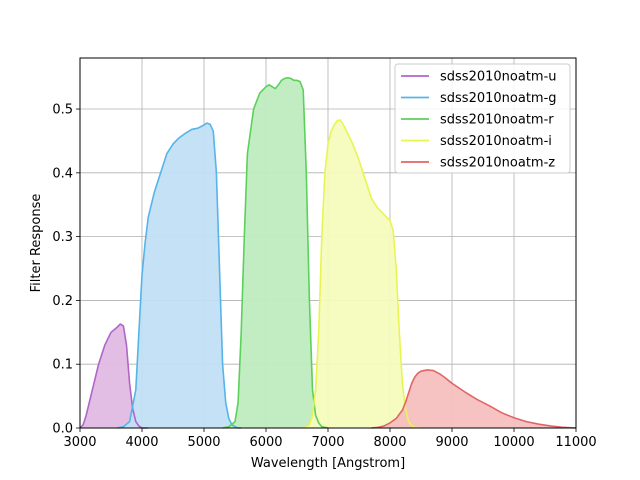  I want to click on legend-label: sdss2010noatm-r, so click(497, 120).